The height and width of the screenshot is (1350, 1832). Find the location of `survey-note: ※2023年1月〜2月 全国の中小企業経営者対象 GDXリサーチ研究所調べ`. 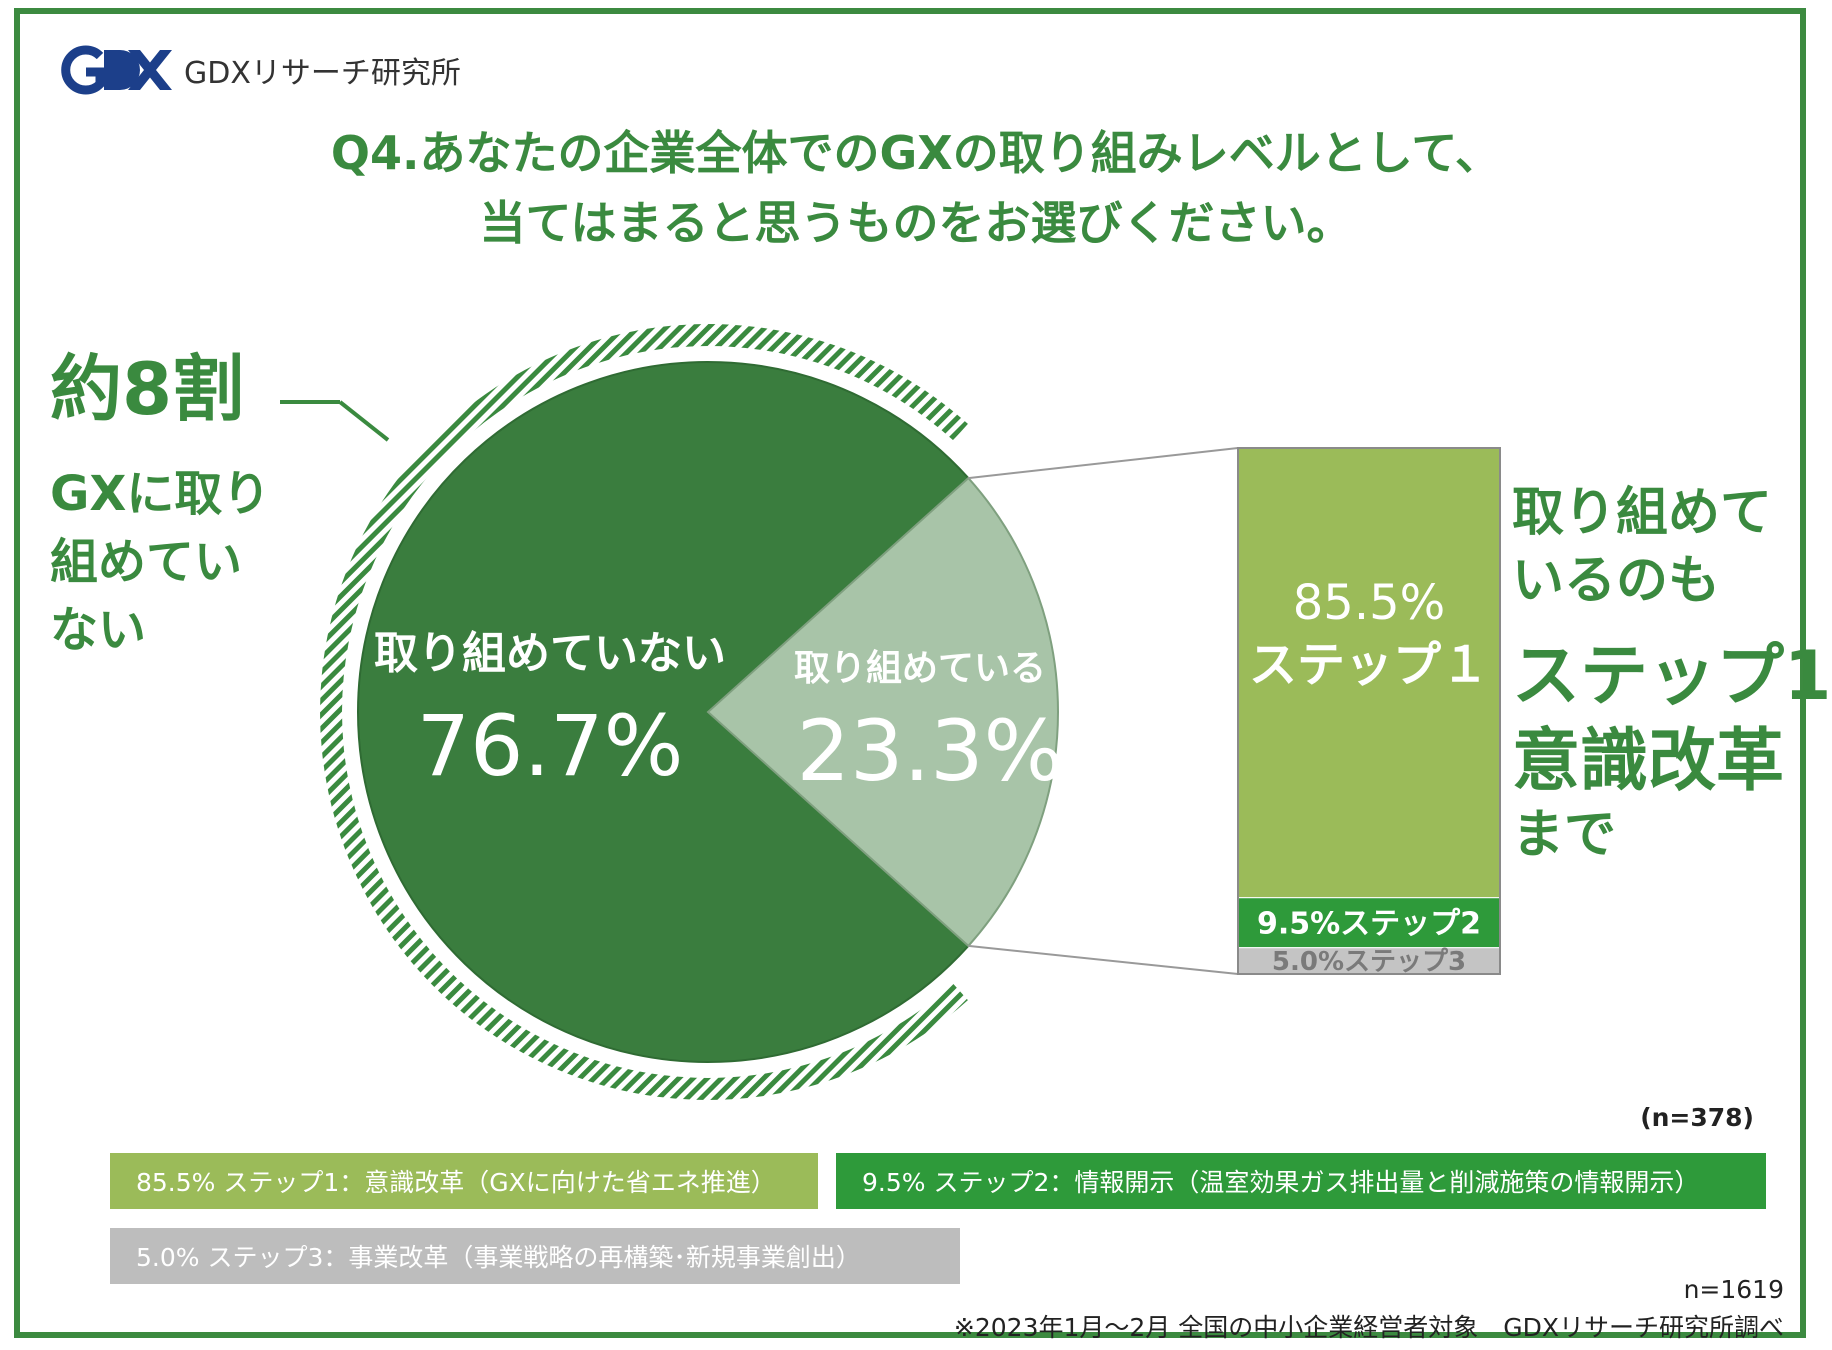

survey-note: ※2023年1月〜2月 全国の中小企業経営者対象 GDXリサーチ研究所調べ is located at coordinates (1368, 1327).